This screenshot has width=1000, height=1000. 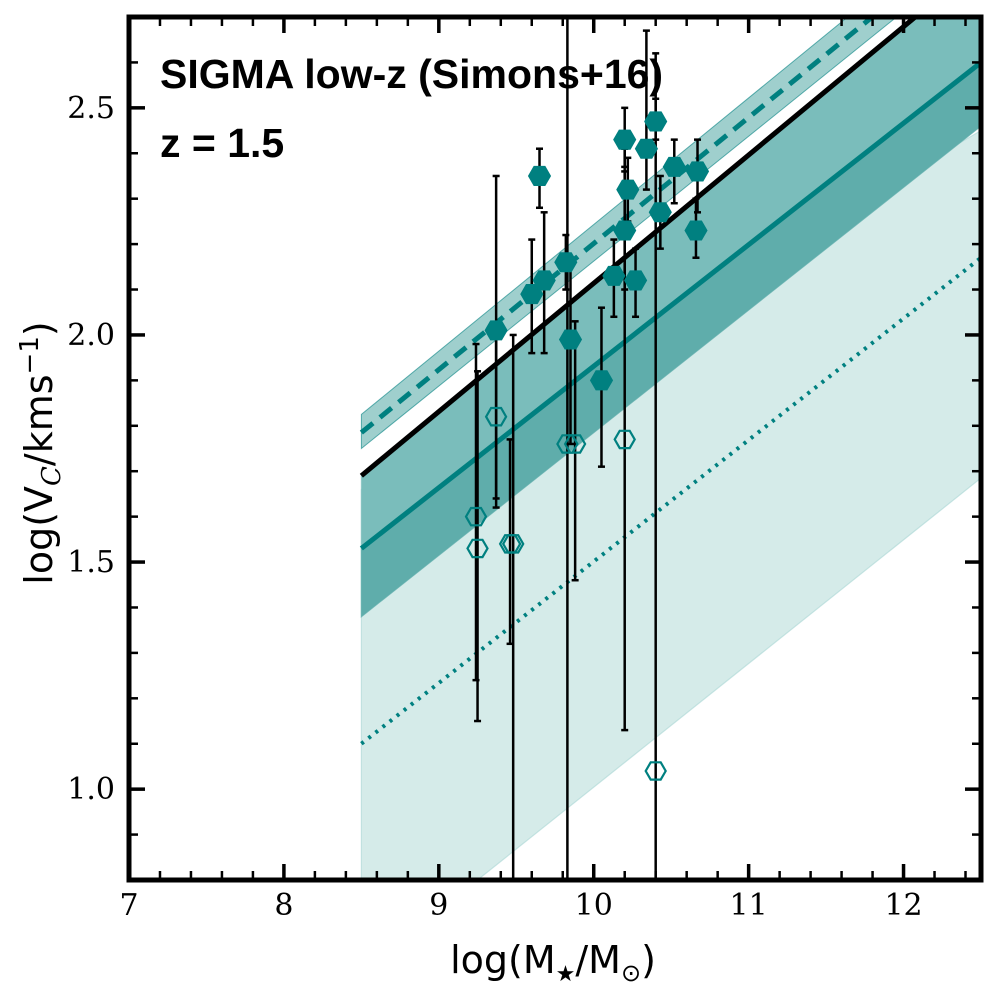 I want to click on y-axis-title-sup: −1, so click(x=30, y=355).